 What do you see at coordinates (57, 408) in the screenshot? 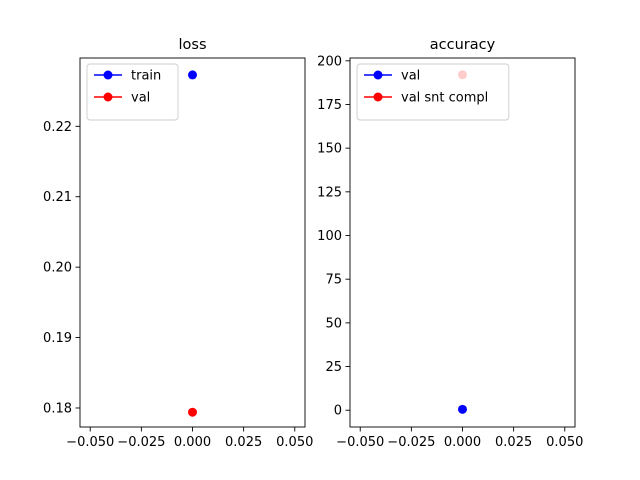
I see `y-tick-label: 0.18` at bounding box center [57, 408].